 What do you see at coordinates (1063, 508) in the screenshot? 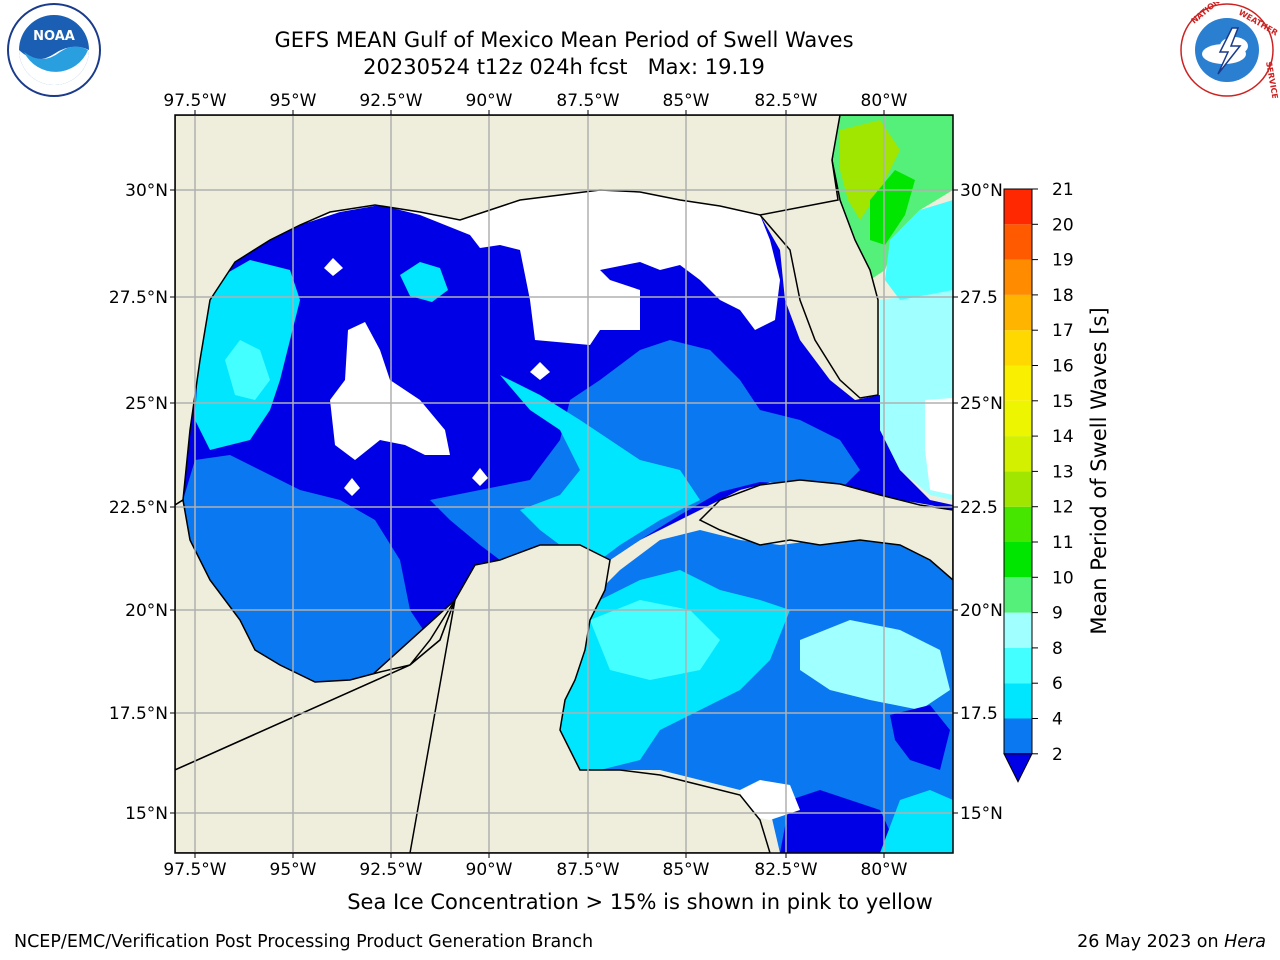
I see `colorbar-tick-label: 12` at bounding box center [1063, 508].